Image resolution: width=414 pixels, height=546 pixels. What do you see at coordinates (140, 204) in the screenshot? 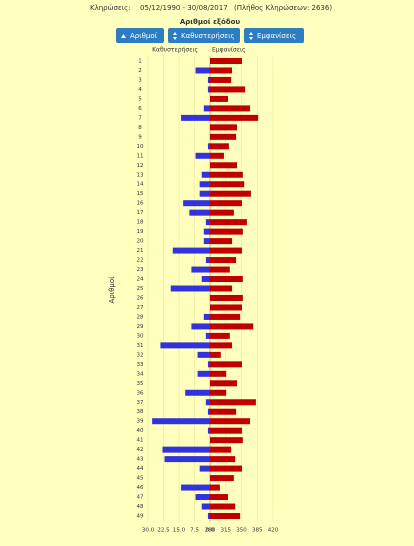
I see `y-tick-label: 16` at bounding box center [140, 204].